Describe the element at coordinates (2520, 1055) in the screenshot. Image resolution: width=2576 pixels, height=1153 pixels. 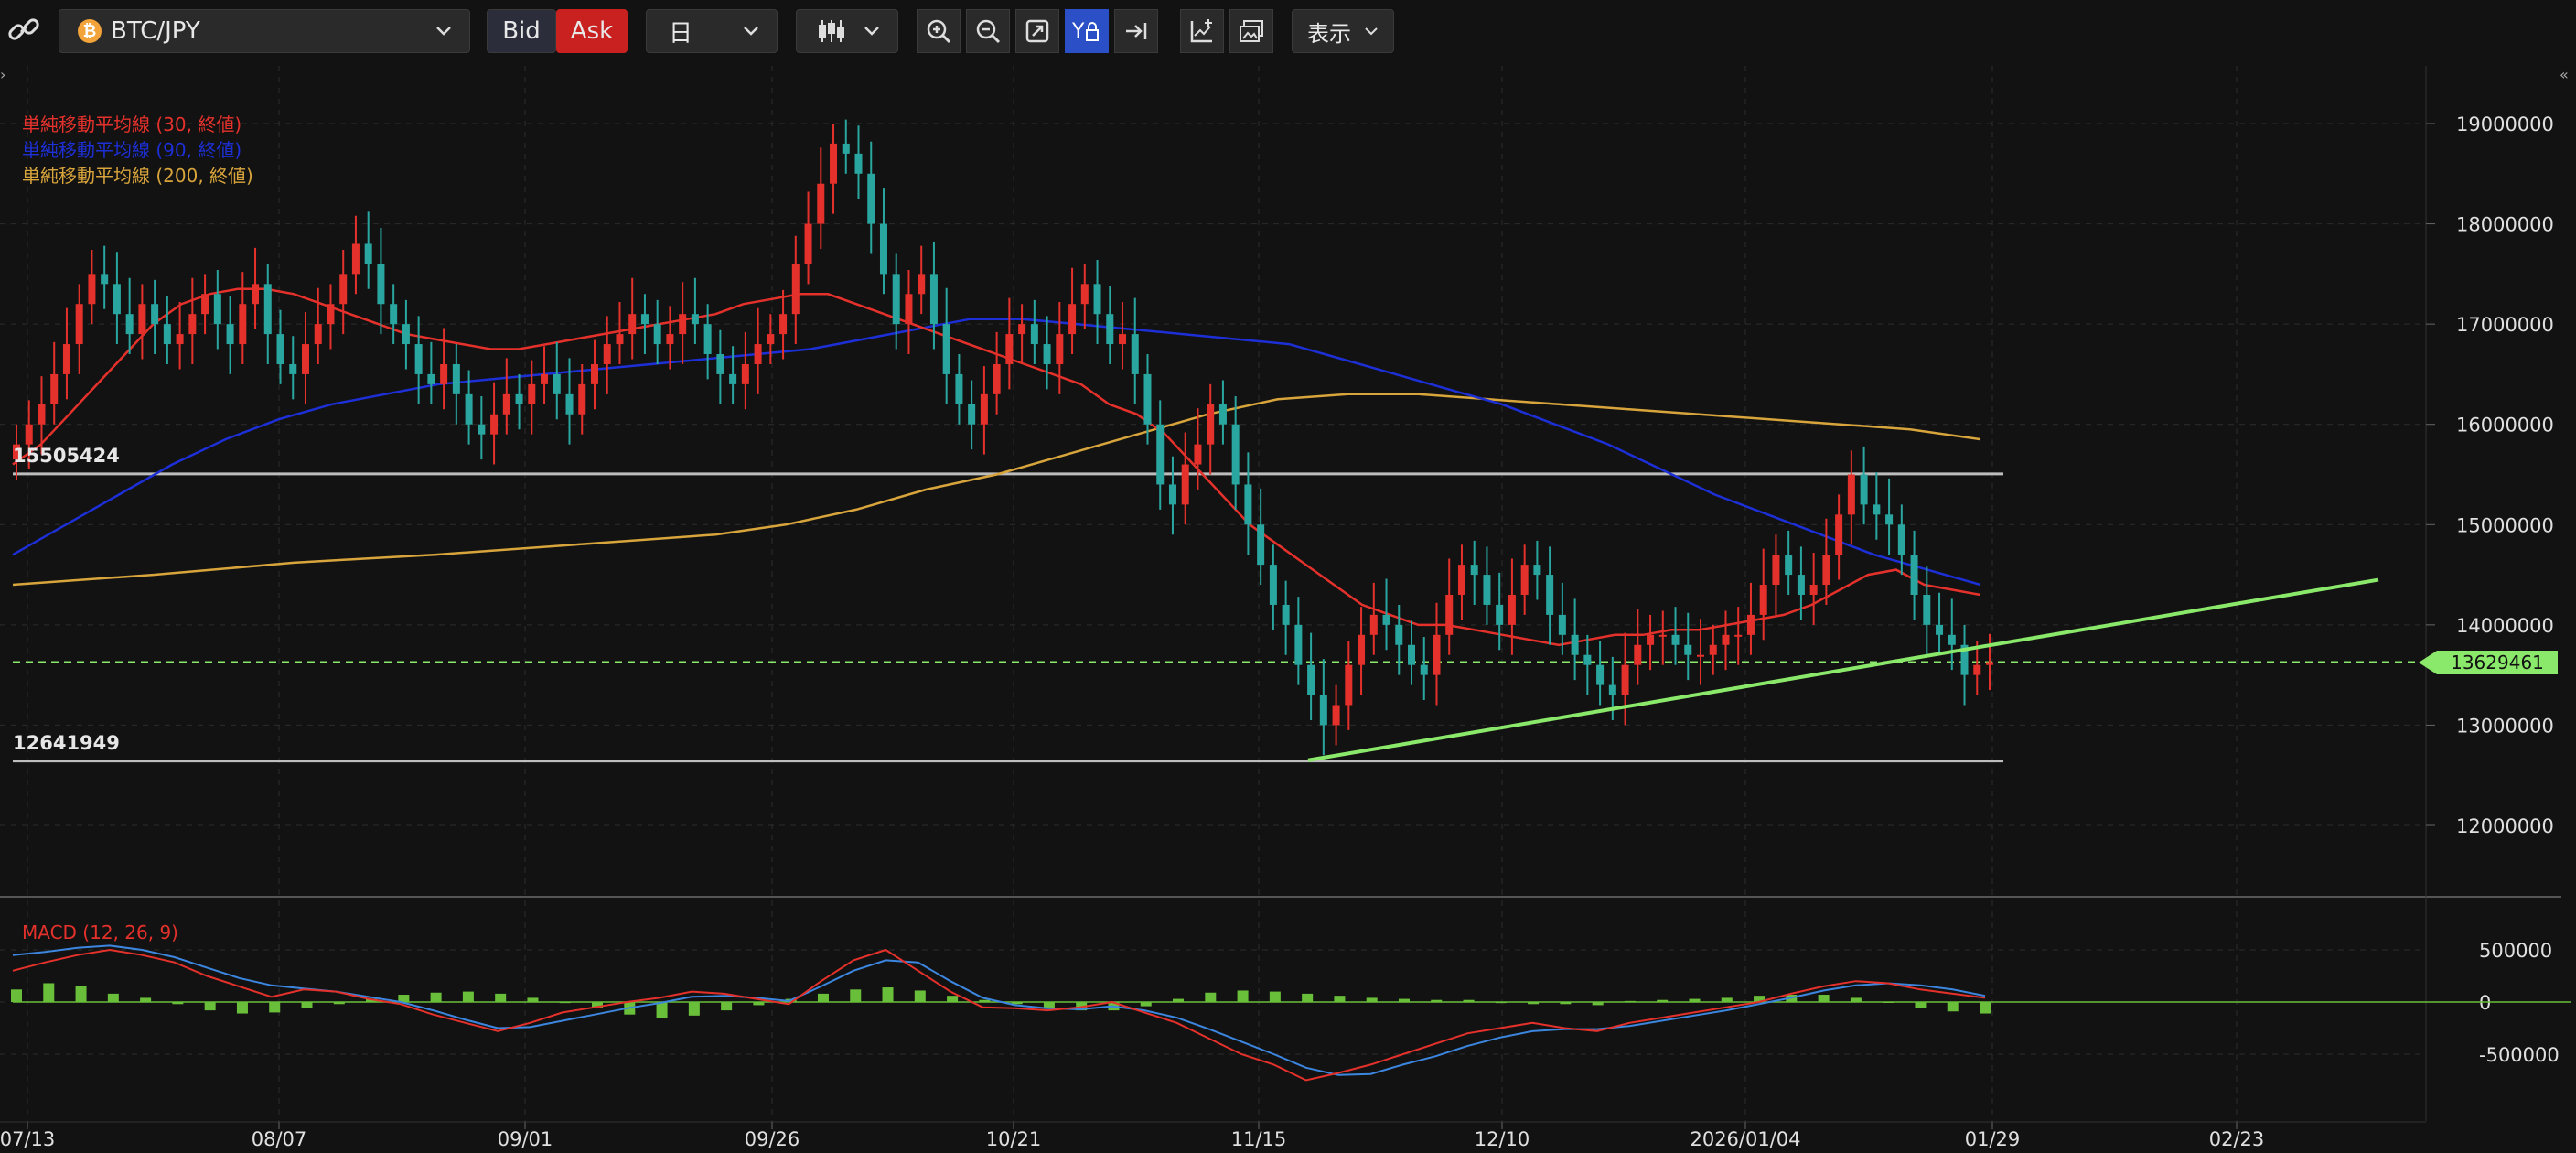
I see `macd-tick-label: -500000` at that location.